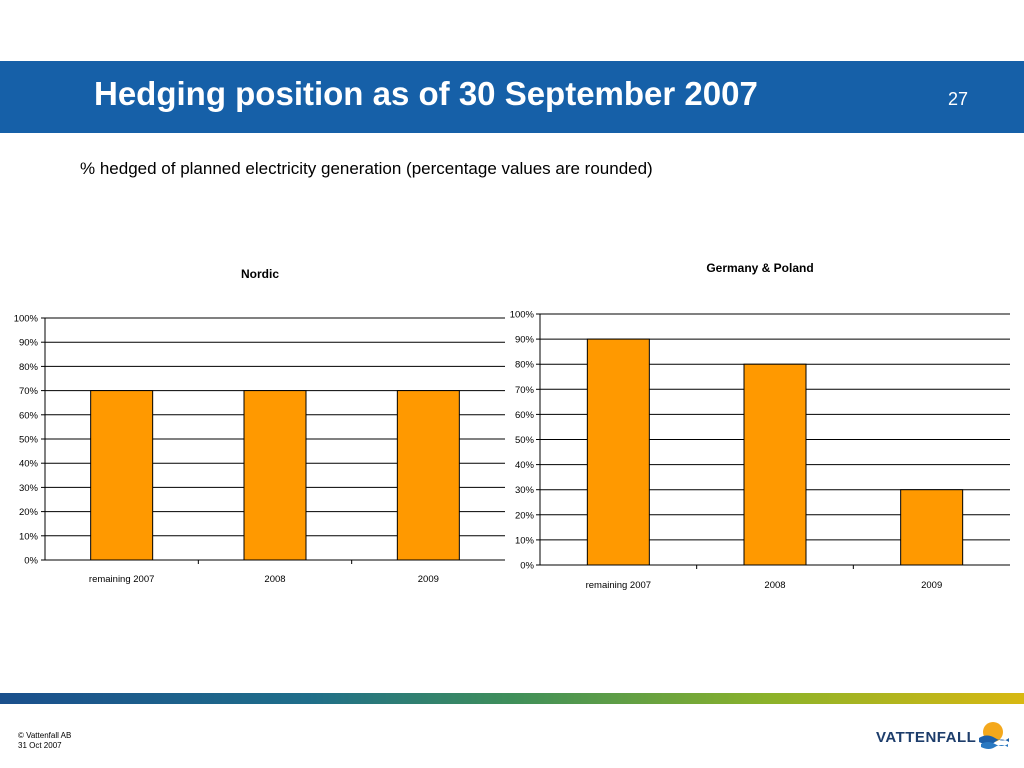  Describe the element at coordinates (759, 268) in the screenshot. I see `chart-title: Germany & Poland` at that location.